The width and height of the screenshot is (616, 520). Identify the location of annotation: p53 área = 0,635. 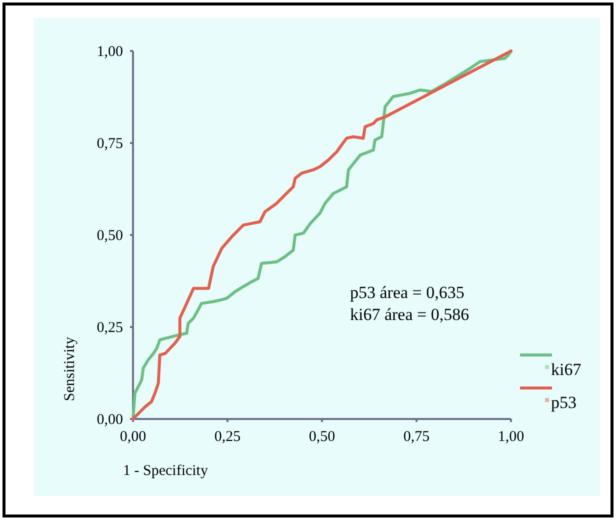
(407, 292).